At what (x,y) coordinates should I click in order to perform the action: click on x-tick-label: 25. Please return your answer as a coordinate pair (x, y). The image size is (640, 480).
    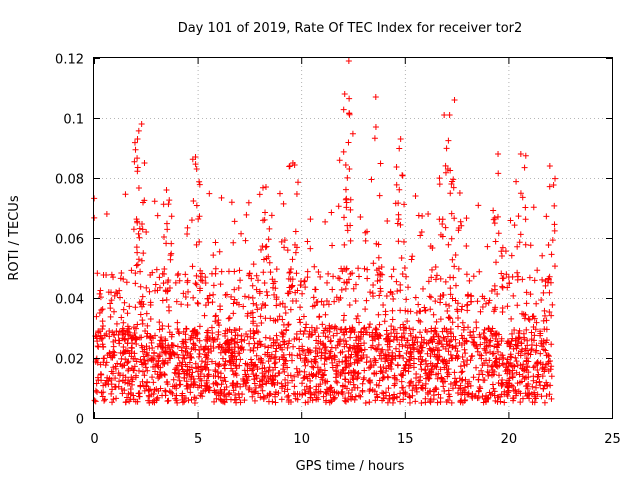
    Looking at the image, I should click on (612, 439).